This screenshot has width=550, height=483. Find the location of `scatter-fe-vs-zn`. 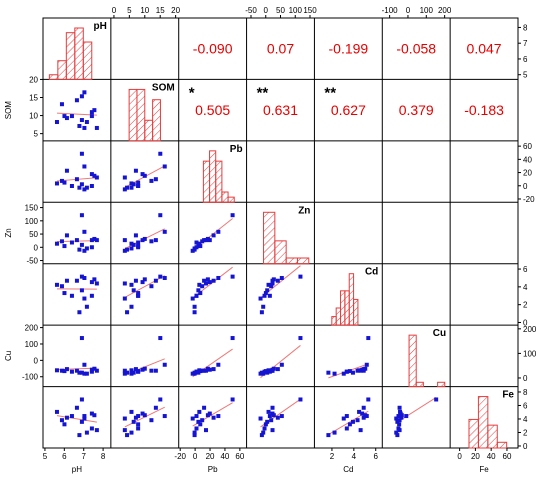

scatter-fe-vs-zn is located at coordinates (281, 417).